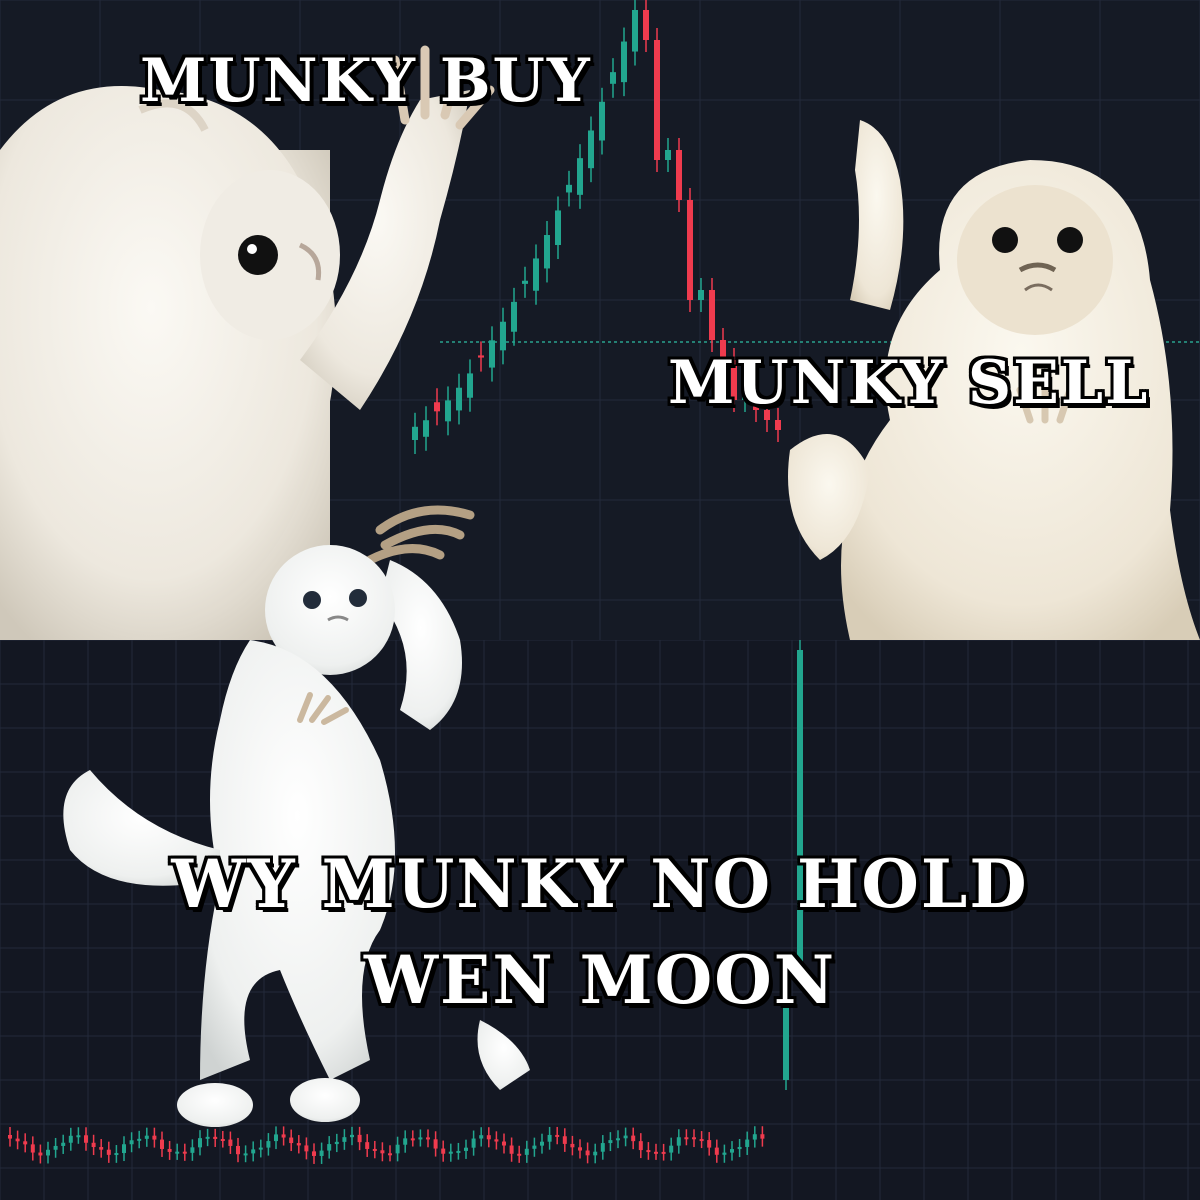  Describe the element at coordinates (600, 884) in the screenshot. I see `caption-line-1: WY MUNKY NO HOLD` at that location.